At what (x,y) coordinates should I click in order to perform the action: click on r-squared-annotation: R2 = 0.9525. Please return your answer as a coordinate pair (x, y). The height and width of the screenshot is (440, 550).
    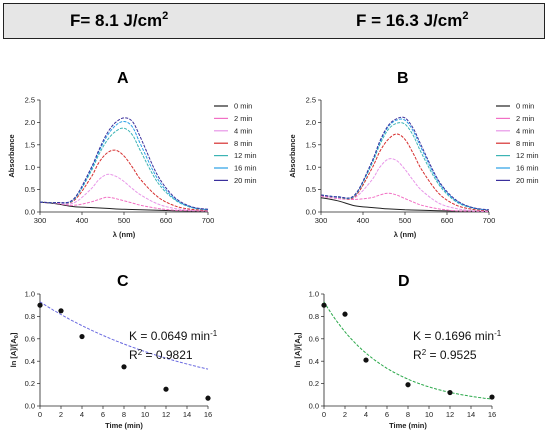
    Looking at the image, I should click on (445, 355).